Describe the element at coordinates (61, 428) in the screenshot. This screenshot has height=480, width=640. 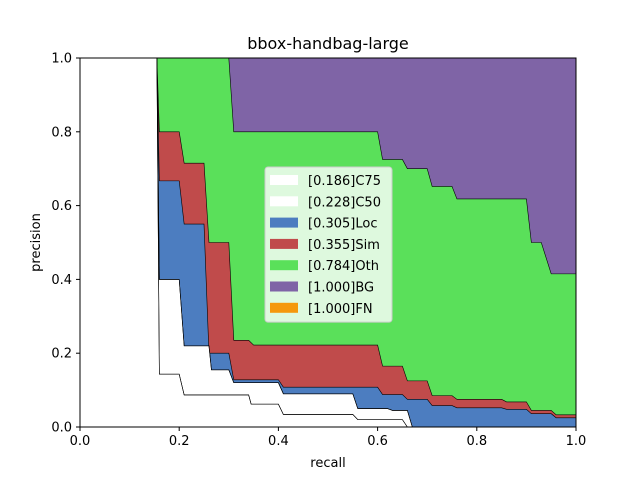
I see `y-tick-label: 0.0` at that location.